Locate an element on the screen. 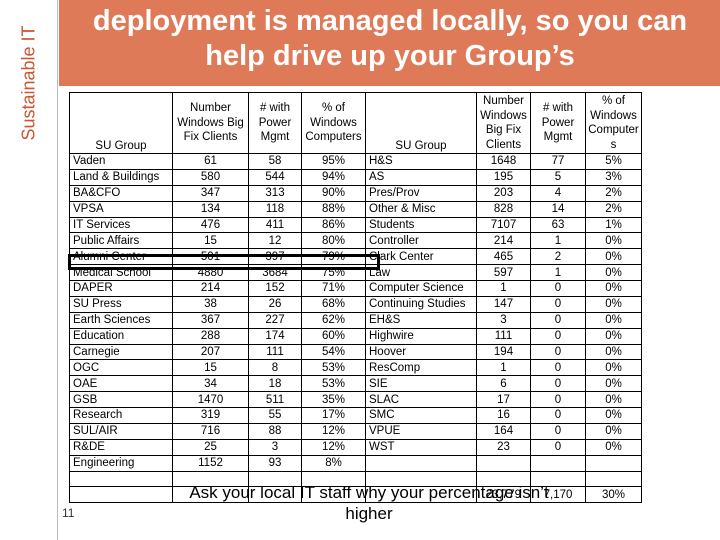  table-cell: H&S is located at coordinates (421, 161).